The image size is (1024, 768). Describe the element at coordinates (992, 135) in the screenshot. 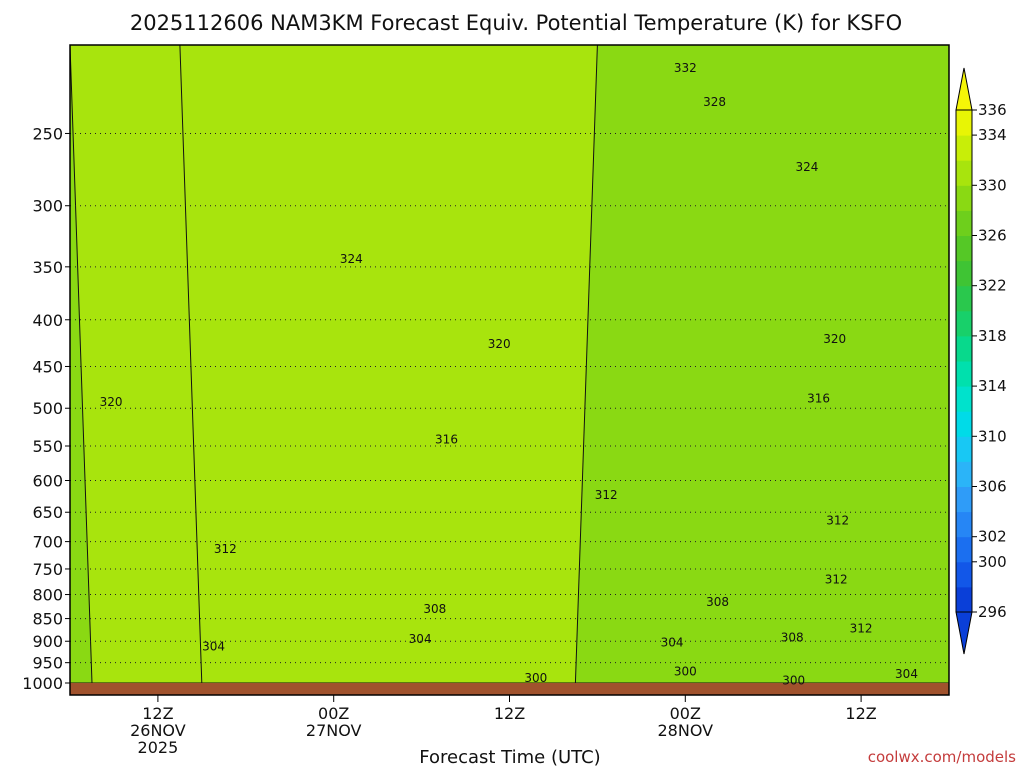

I see `colorbar-label-334: 334` at that location.